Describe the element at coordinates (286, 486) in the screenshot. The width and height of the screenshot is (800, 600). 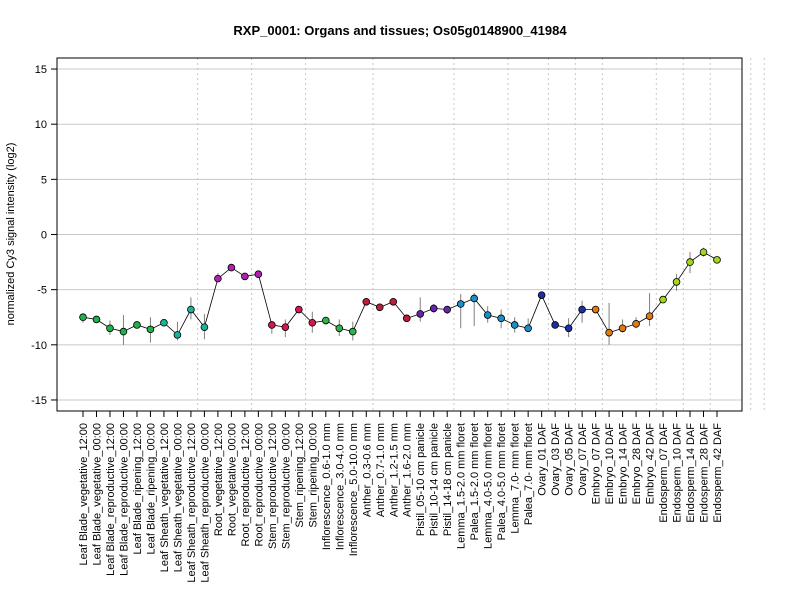
I see `x-tick-label: Stem_reproductive_00:00` at that location.